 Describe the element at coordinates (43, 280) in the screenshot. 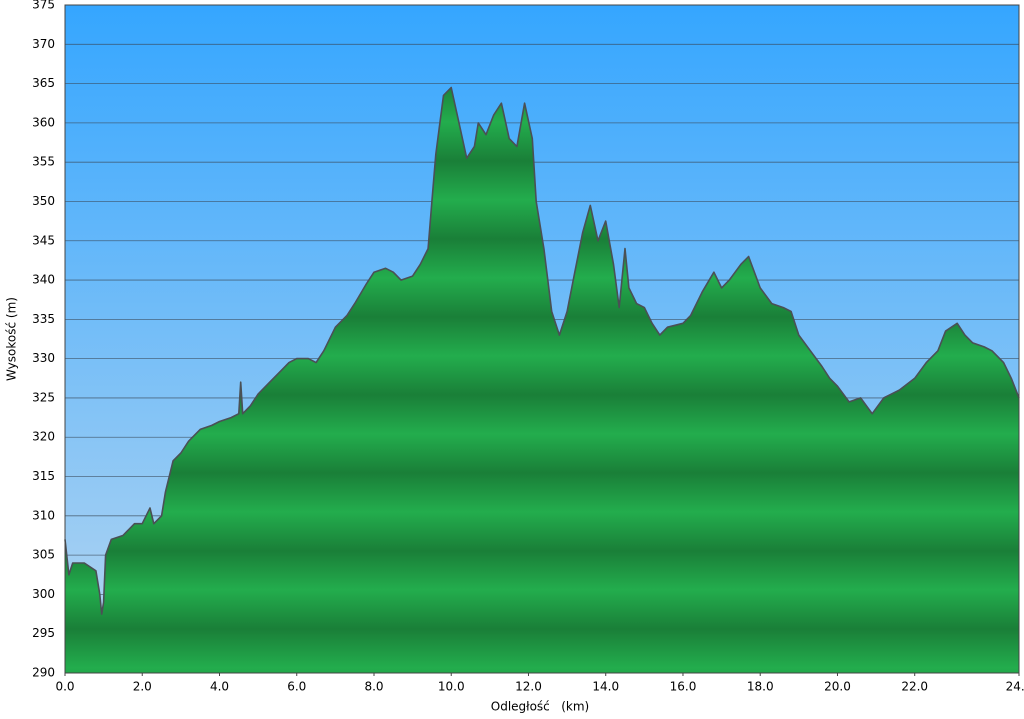

I see `y-tick-label: 340` at that location.